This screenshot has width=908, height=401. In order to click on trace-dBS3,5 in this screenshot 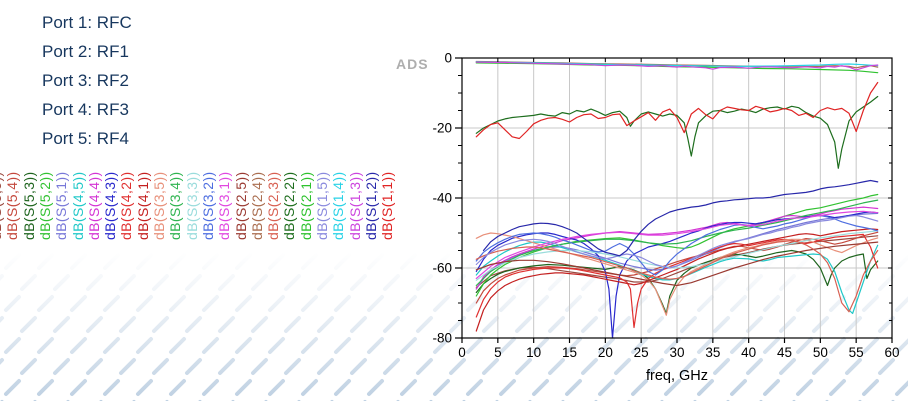, I will do `click(677, 274)`.